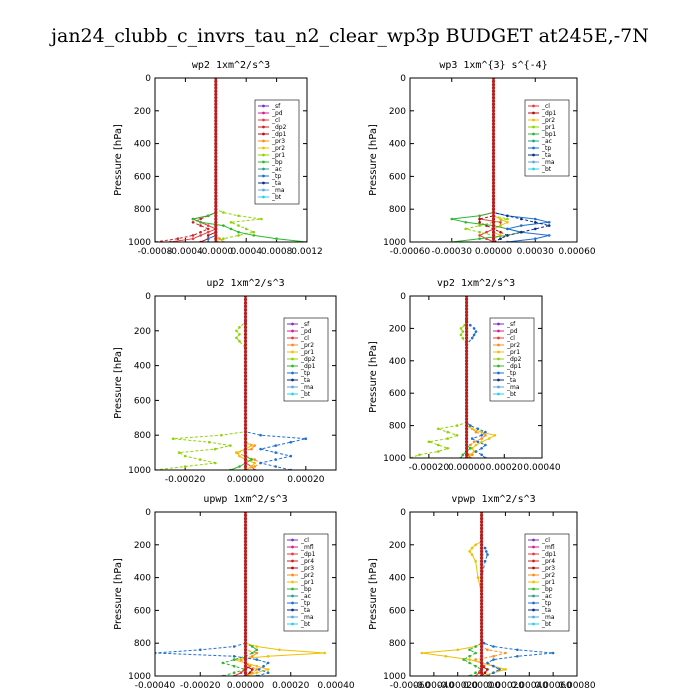  I want to click on x-tick-label: 0.0008, so click(277, 252).